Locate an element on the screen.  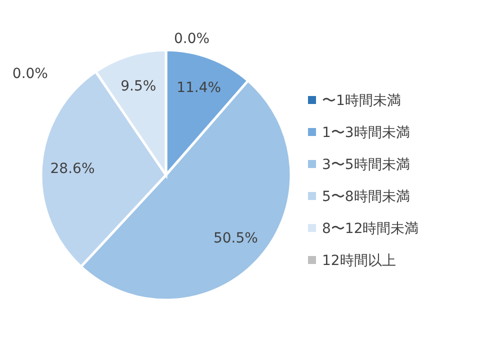
data-label: 28.6% is located at coordinates (72, 168).